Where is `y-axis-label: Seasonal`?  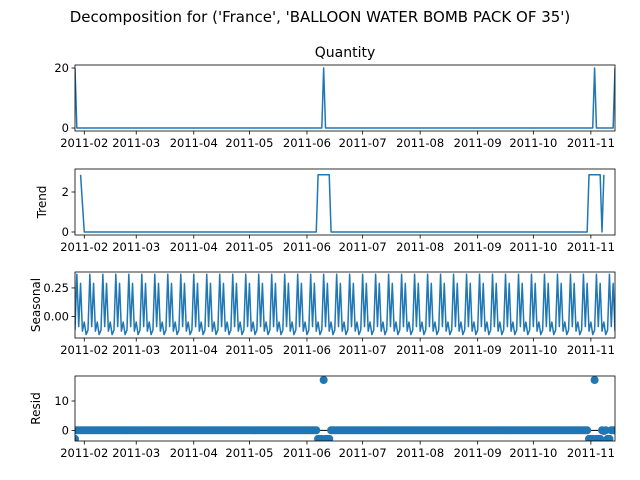 y-axis-label: Seasonal is located at coordinates (36, 305).